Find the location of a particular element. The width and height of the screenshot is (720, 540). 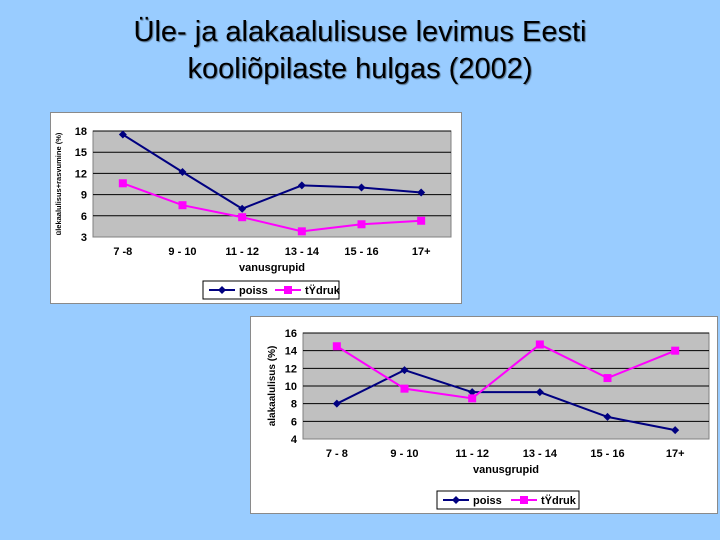

chart1-legend-label: tŸdruk is located at coordinates (323, 290).